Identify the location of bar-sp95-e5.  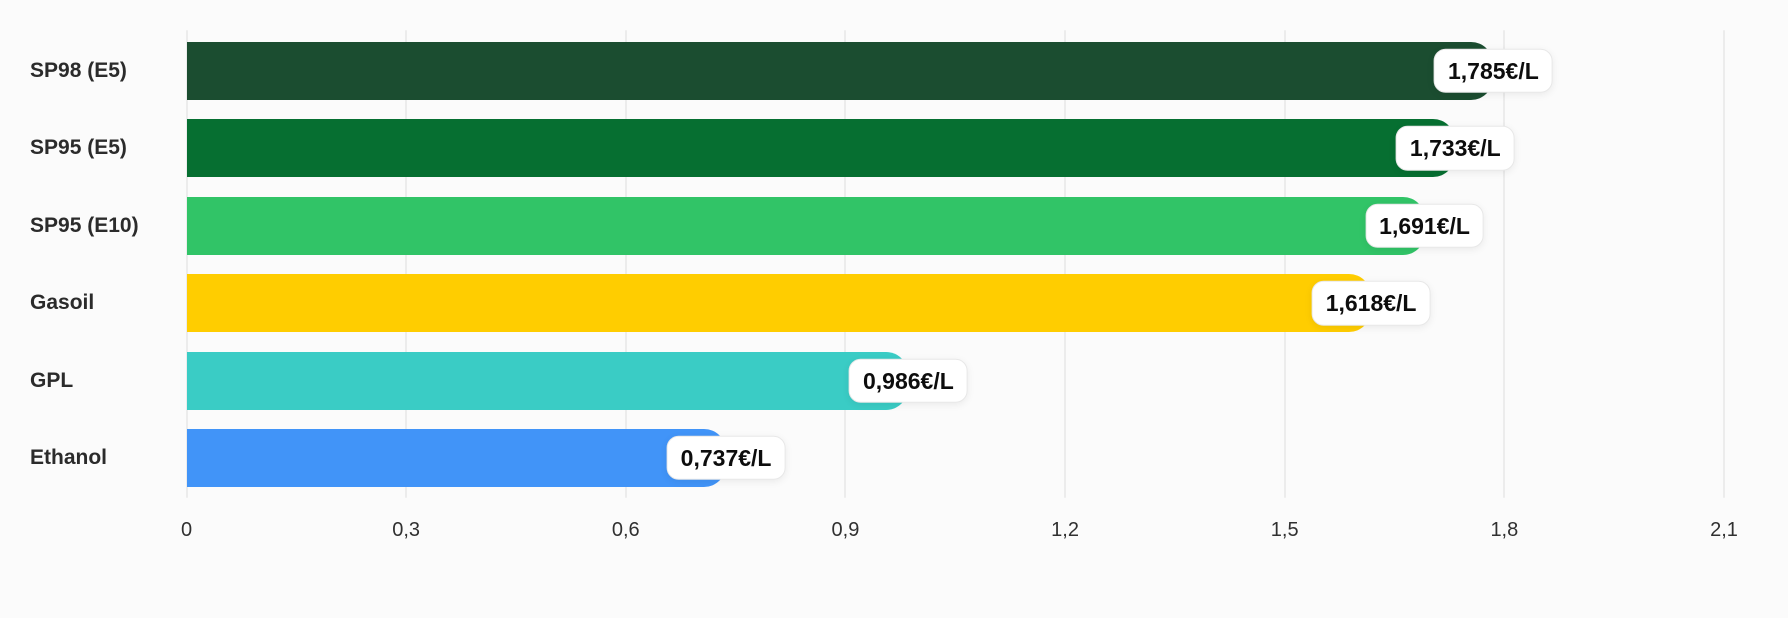
(821, 148).